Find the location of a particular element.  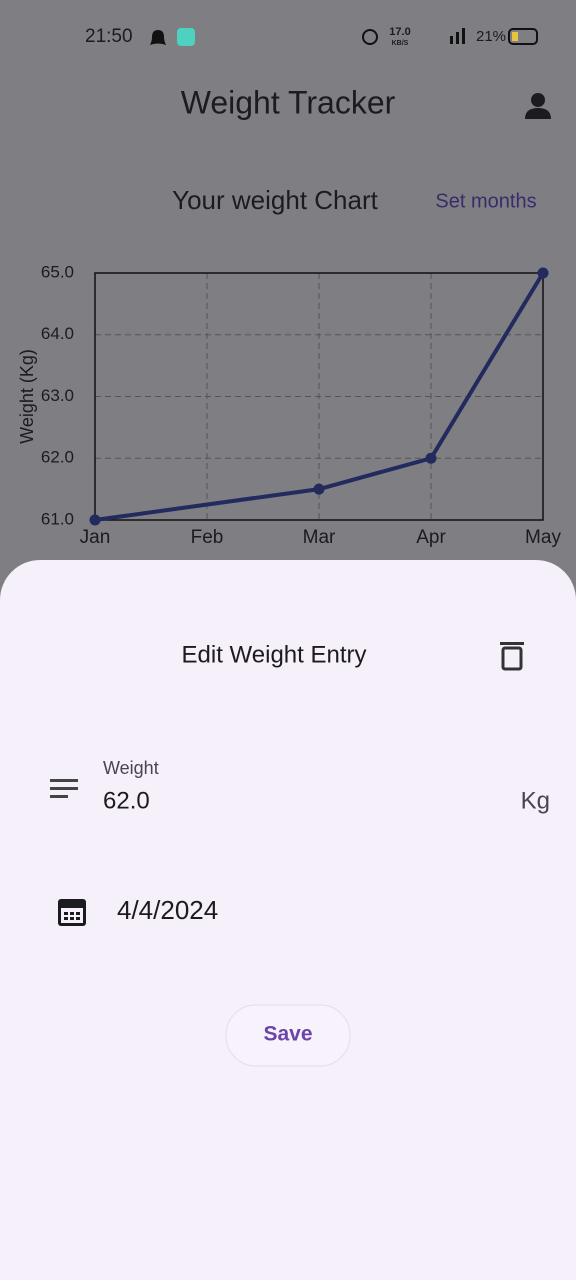

app-title: Weight Tracker is located at coordinates (288, 102).